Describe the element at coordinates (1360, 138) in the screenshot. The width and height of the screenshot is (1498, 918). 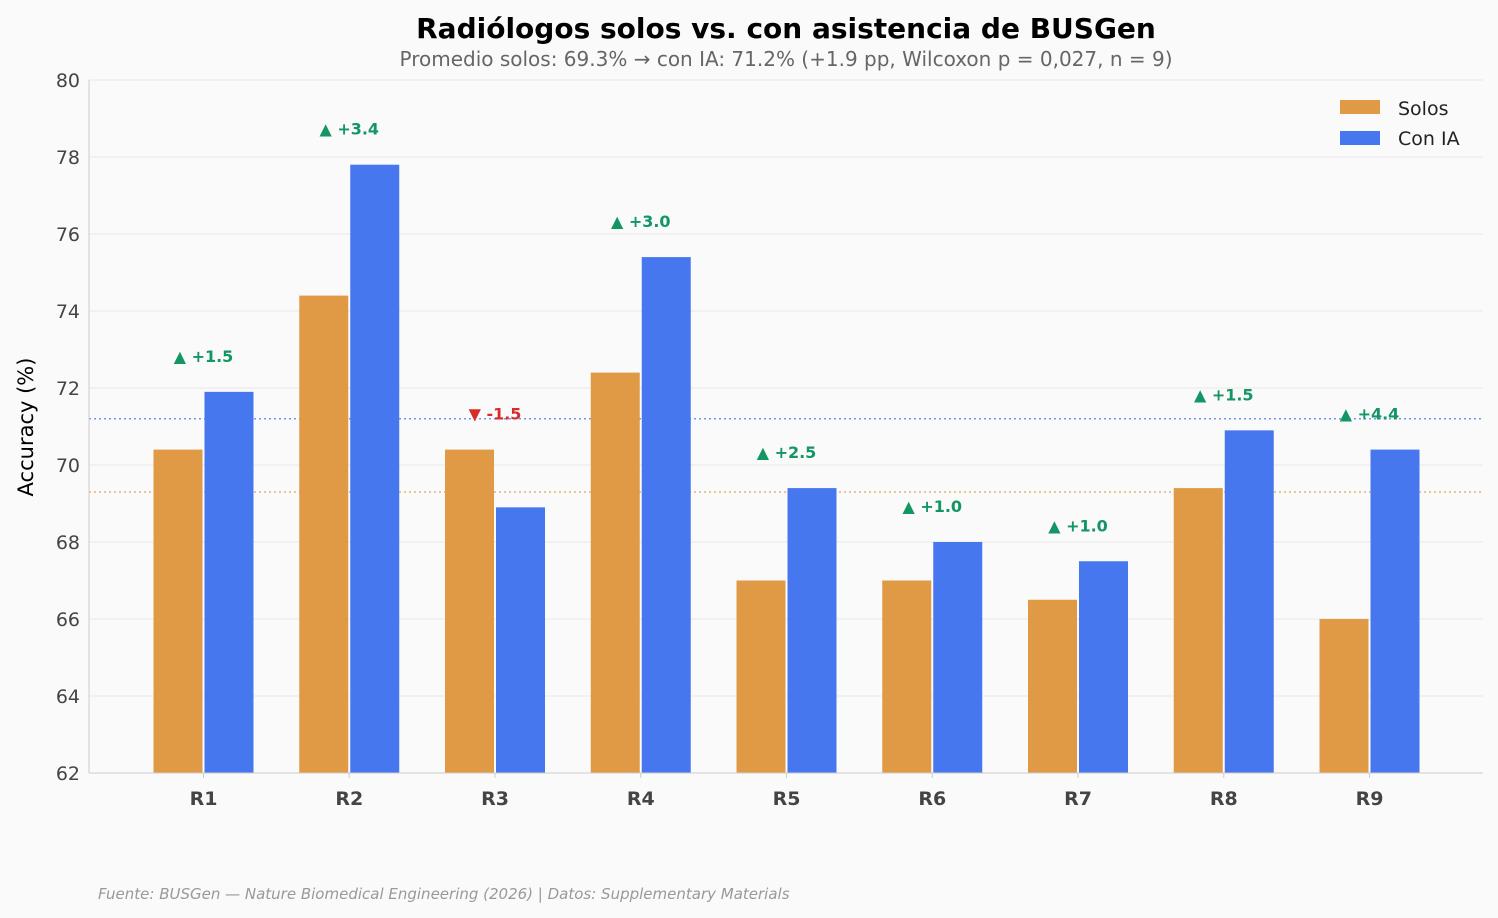
I see `legend-swatch-con-ia` at that location.